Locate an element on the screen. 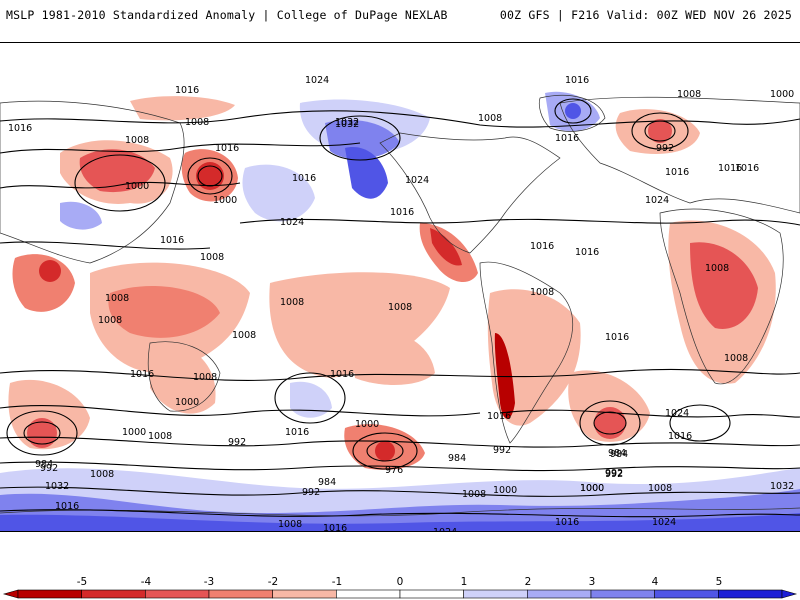 The width and height of the screenshot is (800, 600). anomaly-east-asia-core is located at coordinates (117, 171).